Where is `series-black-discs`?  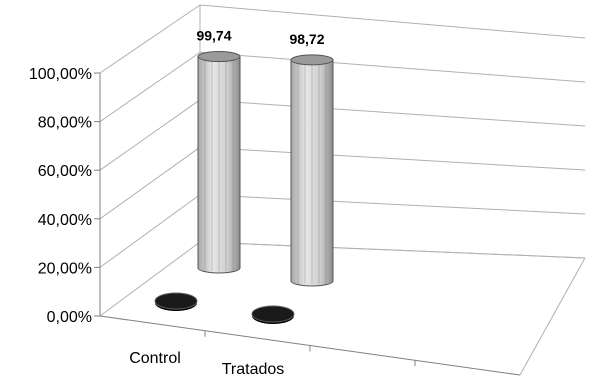 series-black-discs is located at coordinates (224, 308).